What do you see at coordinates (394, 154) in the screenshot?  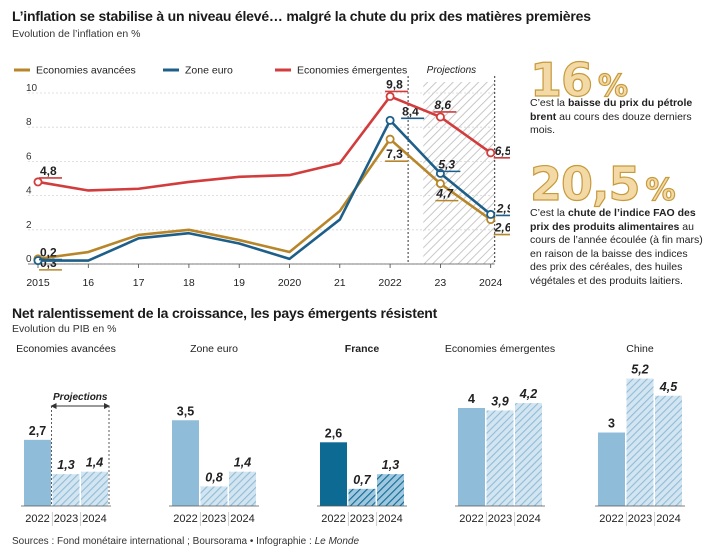 I see `data-label: 7,3` at bounding box center [394, 154].